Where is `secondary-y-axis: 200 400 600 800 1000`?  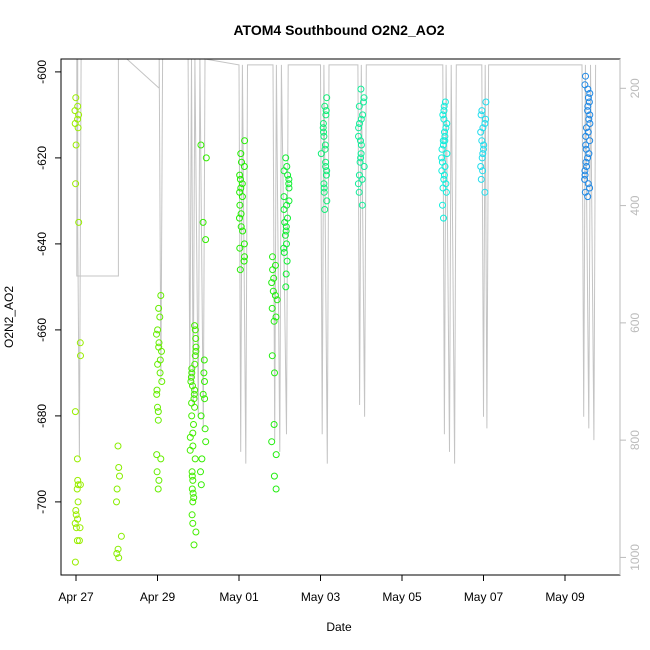
secondary-y-axis: 200 400 600 800 1000 is located at coordinates (631, 324).